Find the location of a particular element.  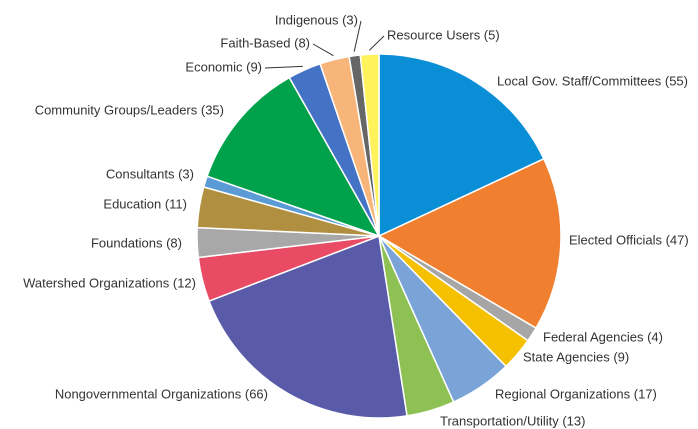

slice-label: Education (11) is located at coordinates (145, 203).